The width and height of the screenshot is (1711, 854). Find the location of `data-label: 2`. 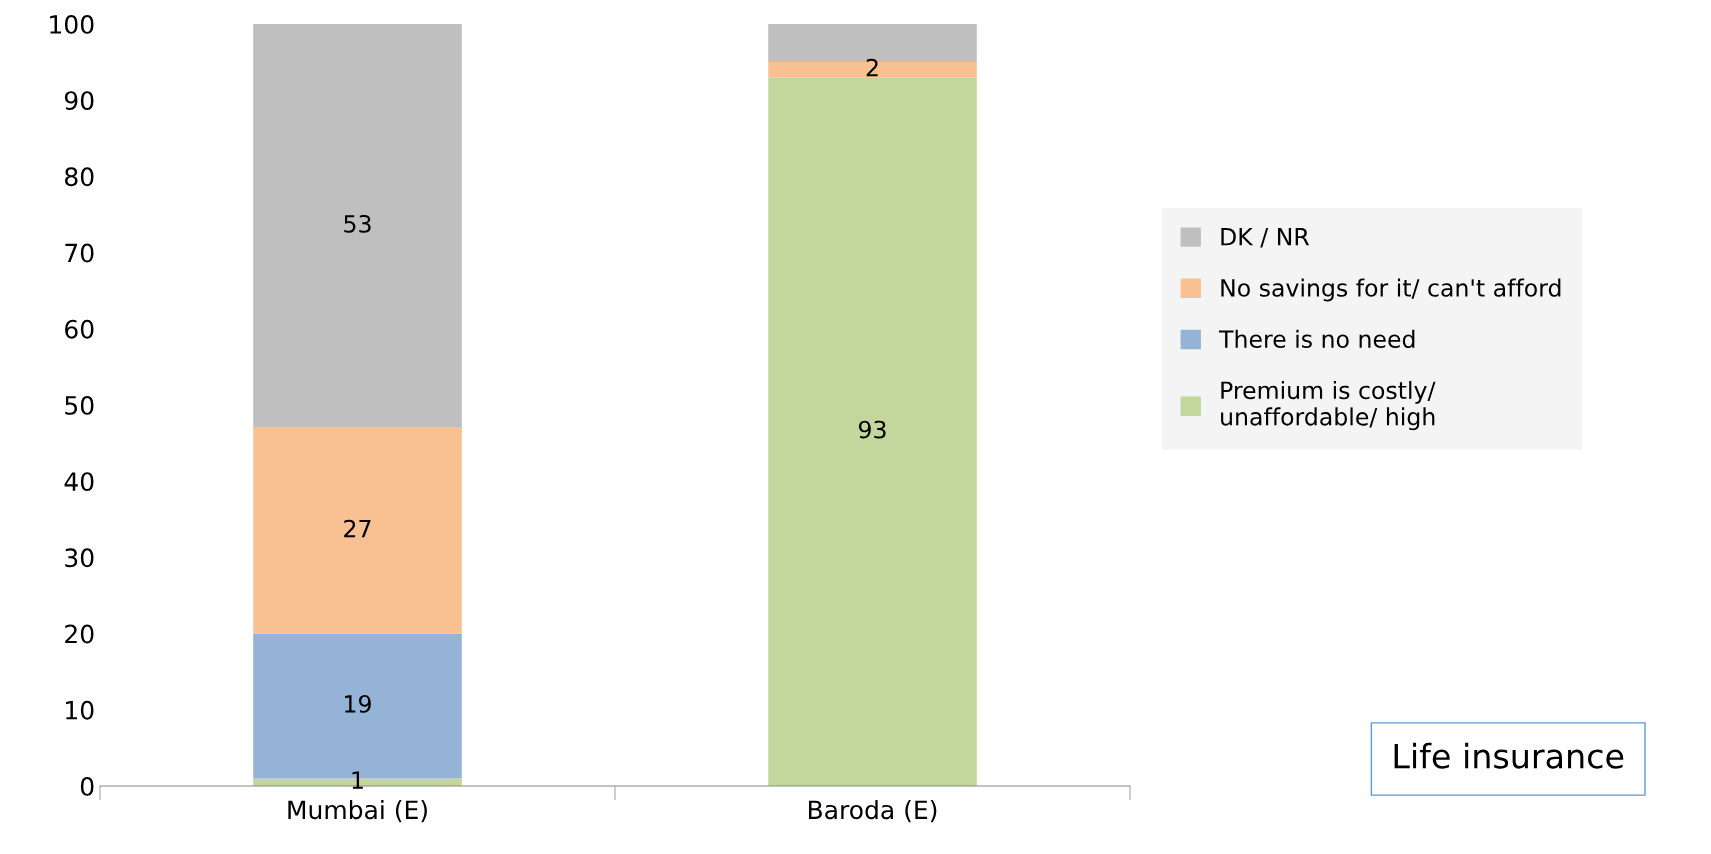

data-label: 2 is located at coordinates (872, 67).